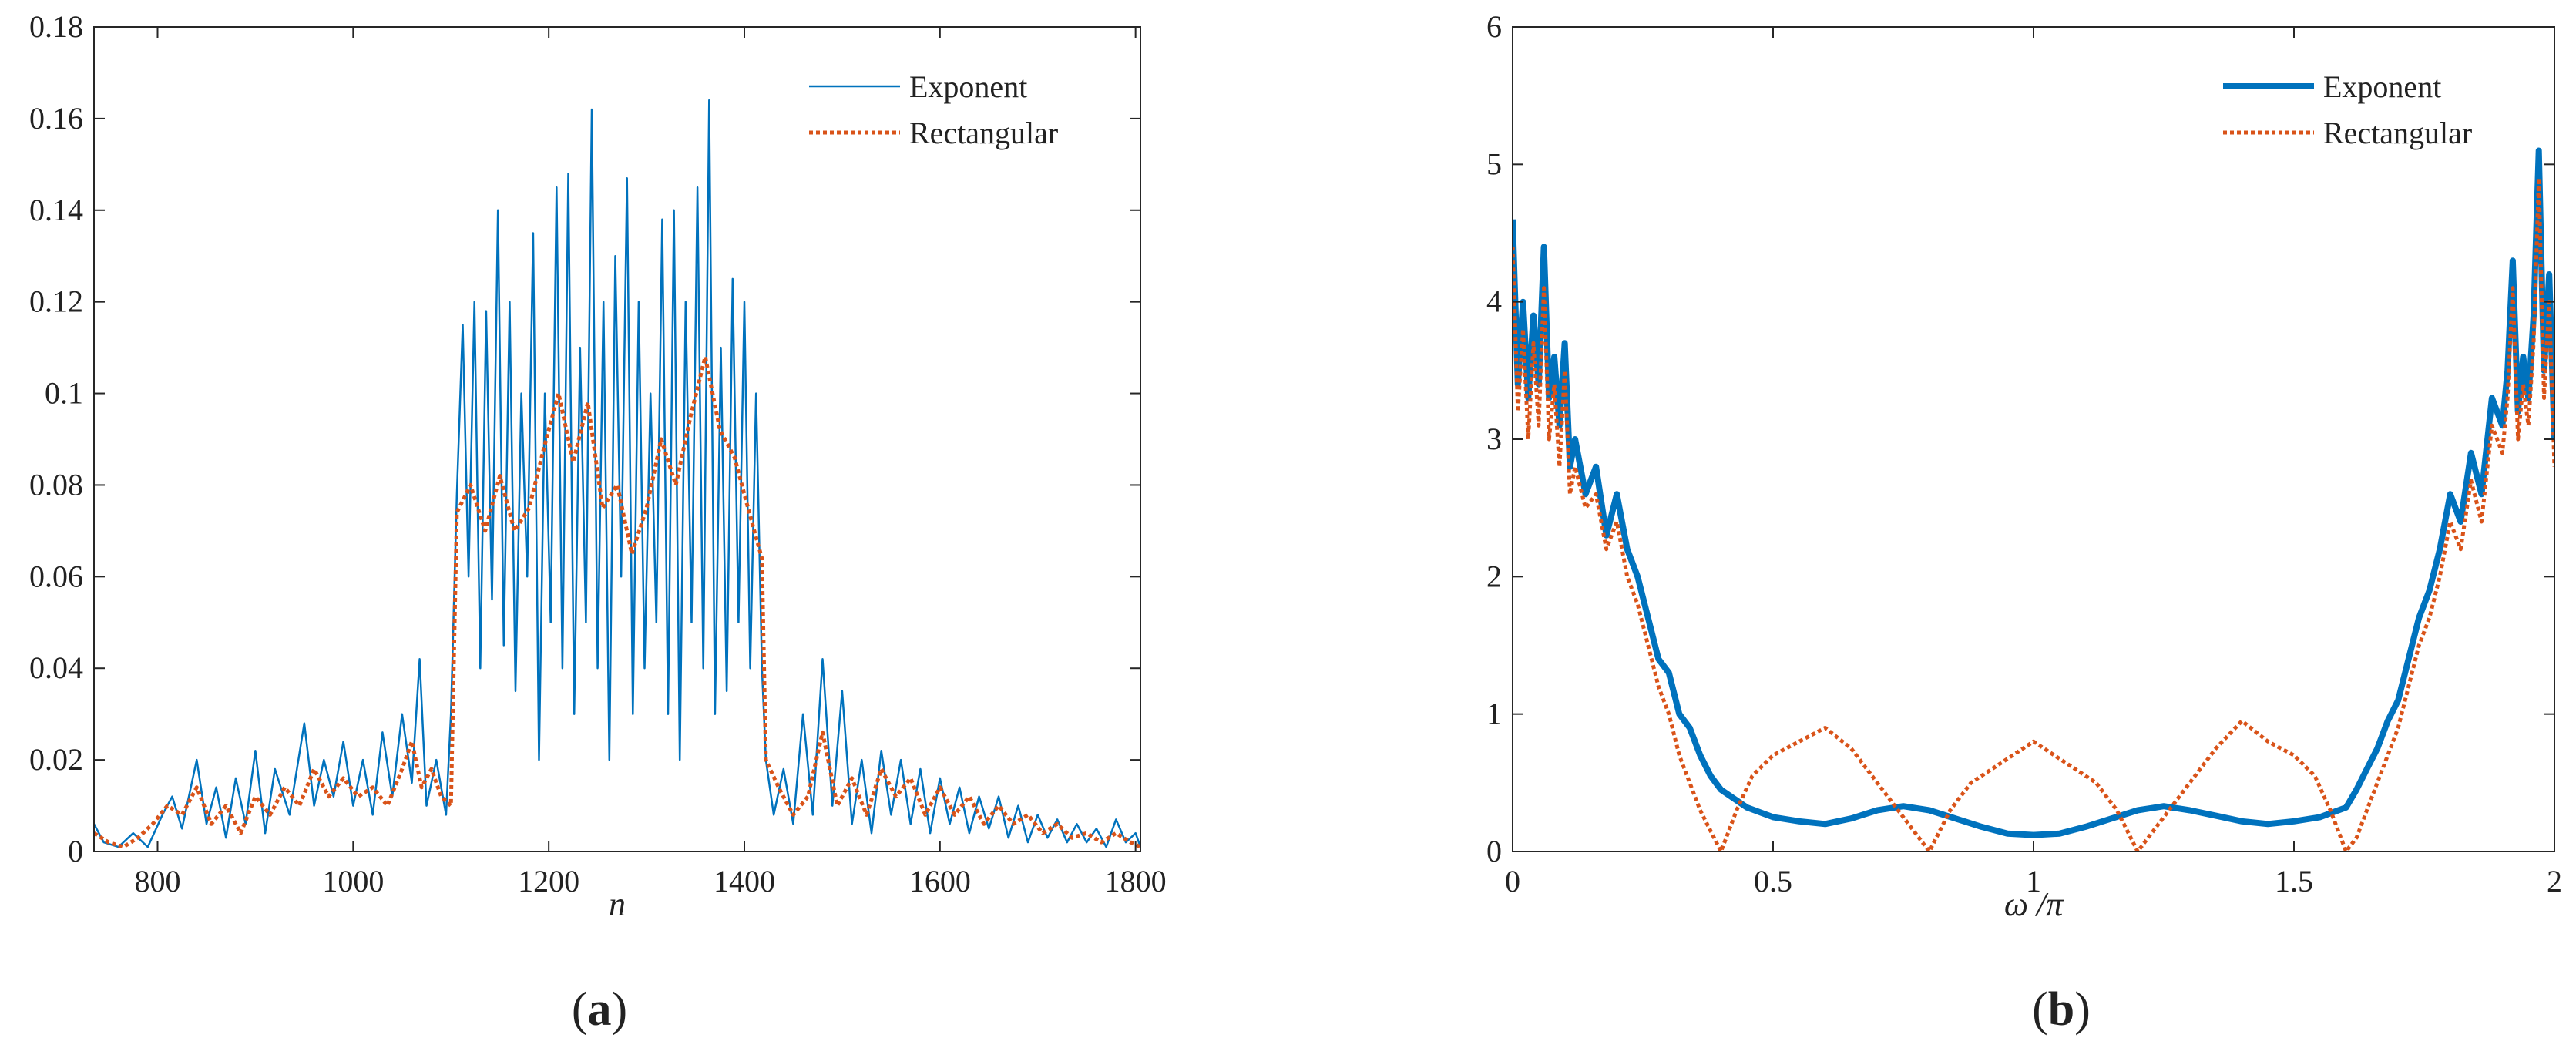  What do you see at coordinates (56, 576) in the screenshot?
I see `y-tick-label: 0.06` at bounding box center [56, 576].